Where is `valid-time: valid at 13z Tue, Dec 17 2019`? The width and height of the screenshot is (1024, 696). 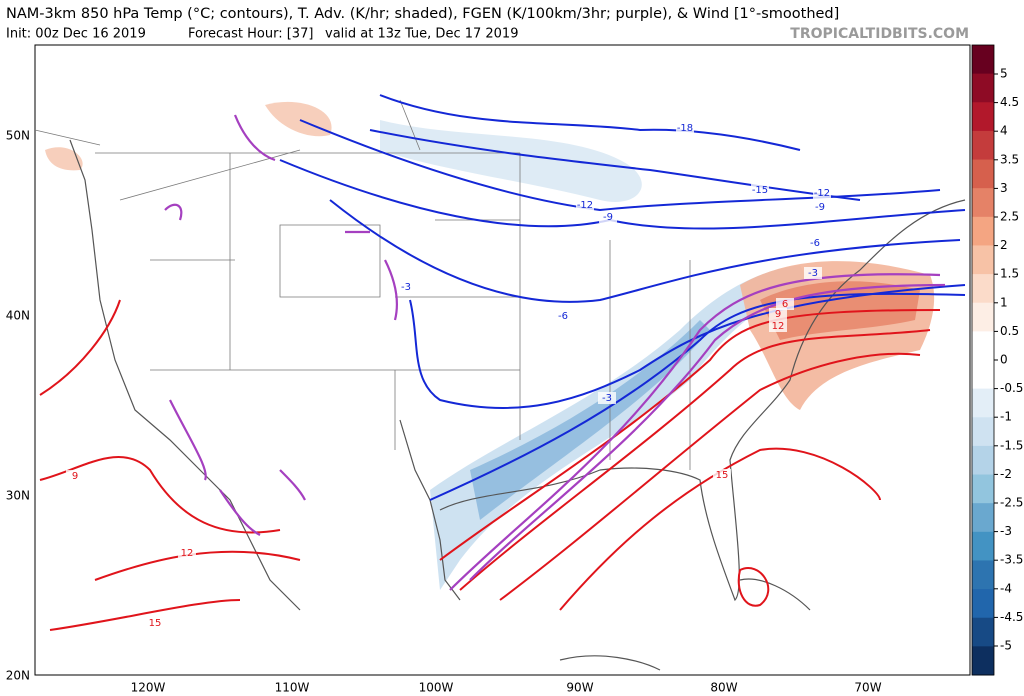
valid-time: valid at 13z Tue, Dec 17 2019 is located at coordinates (421, 34).